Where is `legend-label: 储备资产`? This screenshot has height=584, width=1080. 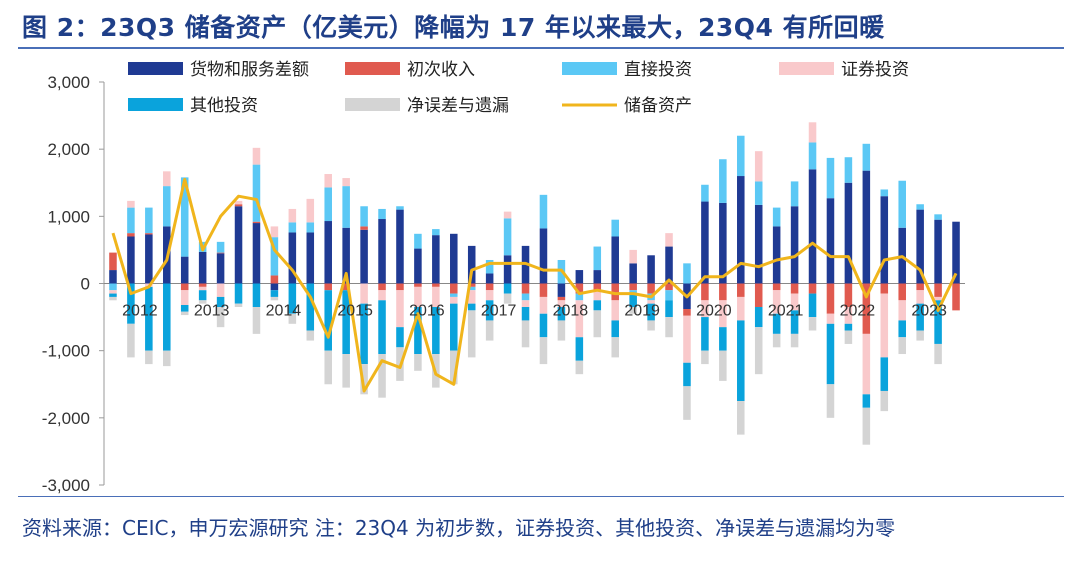
legend-label: 储备资产 is located at coordinates (658, 106).